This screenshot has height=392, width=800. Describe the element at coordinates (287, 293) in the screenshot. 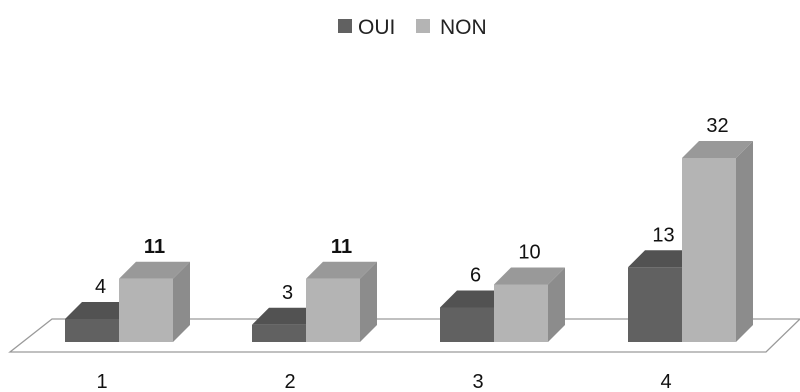

I see `data-label-oui-2: 3` at that location.